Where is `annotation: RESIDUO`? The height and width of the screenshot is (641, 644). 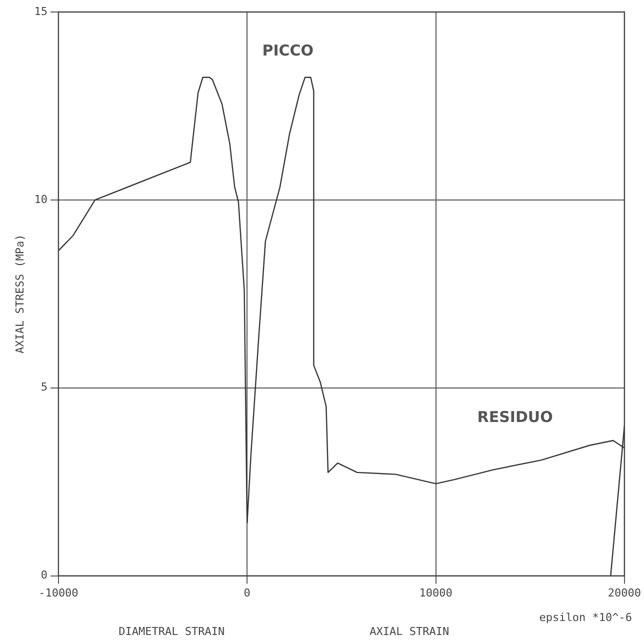 annotation: RESIDUO is located at coordinates (515, 417).